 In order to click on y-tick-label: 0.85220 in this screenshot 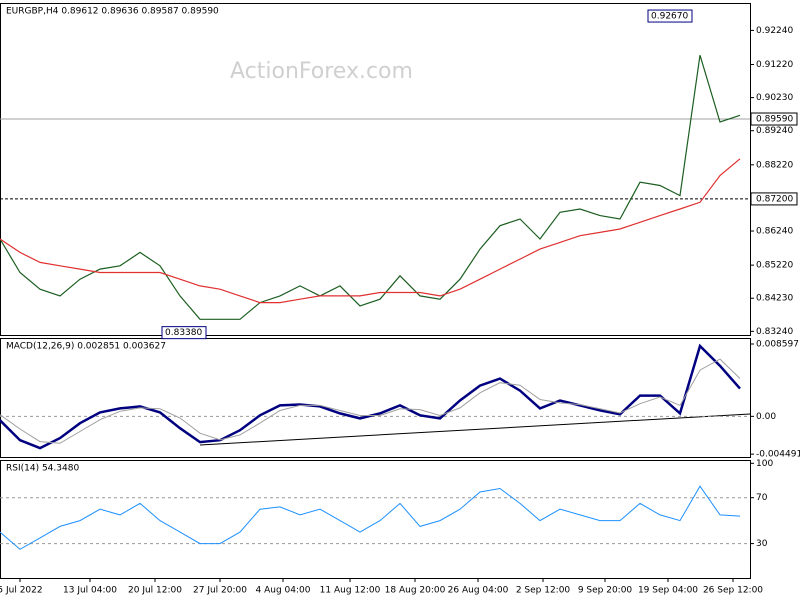, I will do `click(774, 266)`.